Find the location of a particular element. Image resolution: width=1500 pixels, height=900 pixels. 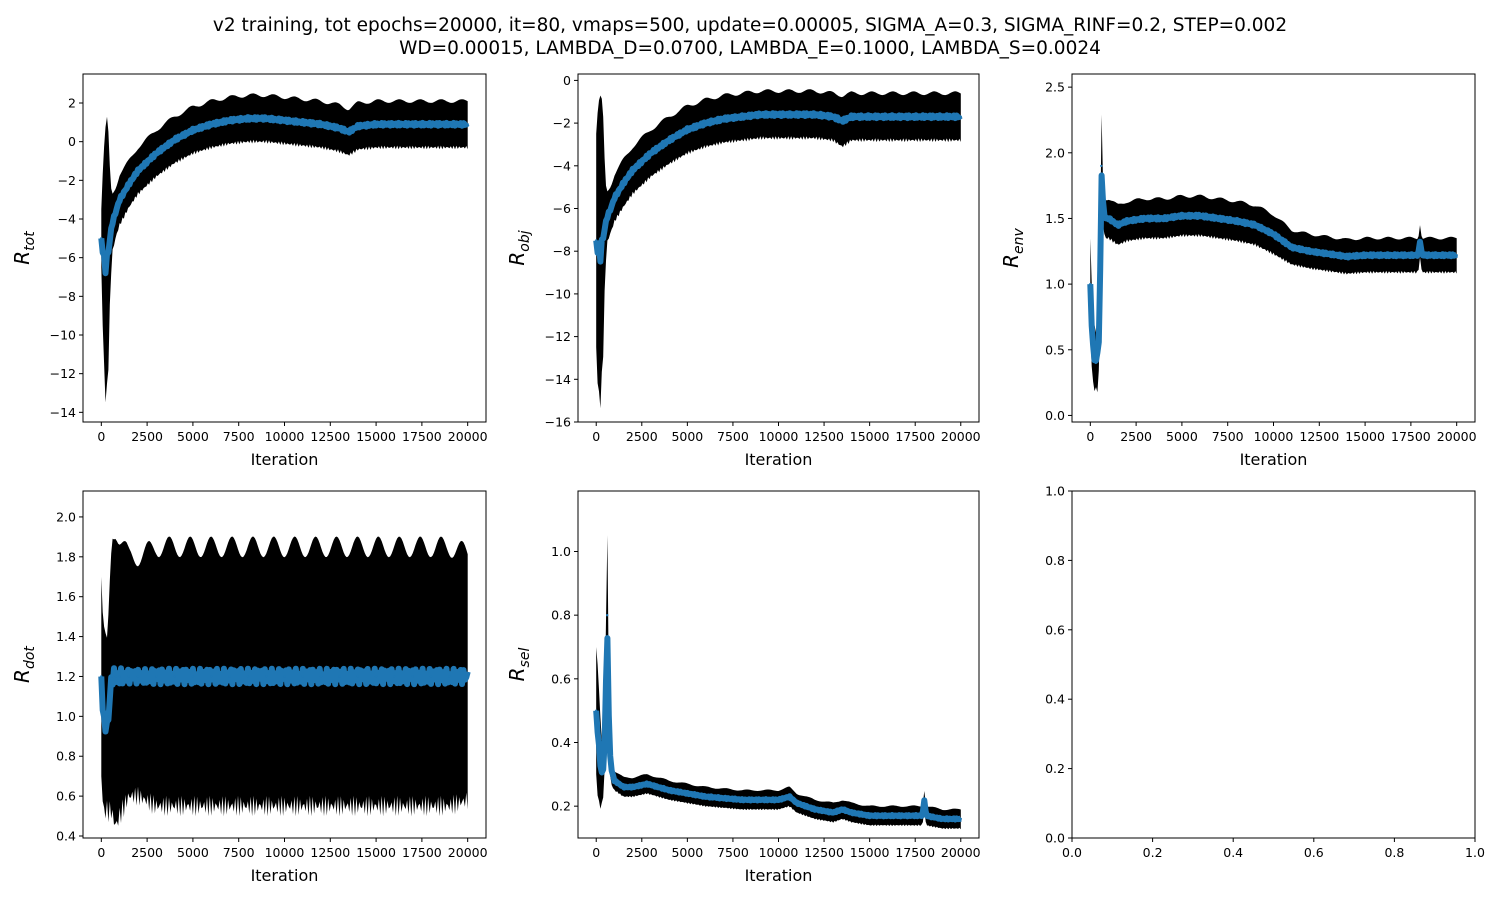

x-axis-label-tot: Iteration is located at coordinates (285, 459).